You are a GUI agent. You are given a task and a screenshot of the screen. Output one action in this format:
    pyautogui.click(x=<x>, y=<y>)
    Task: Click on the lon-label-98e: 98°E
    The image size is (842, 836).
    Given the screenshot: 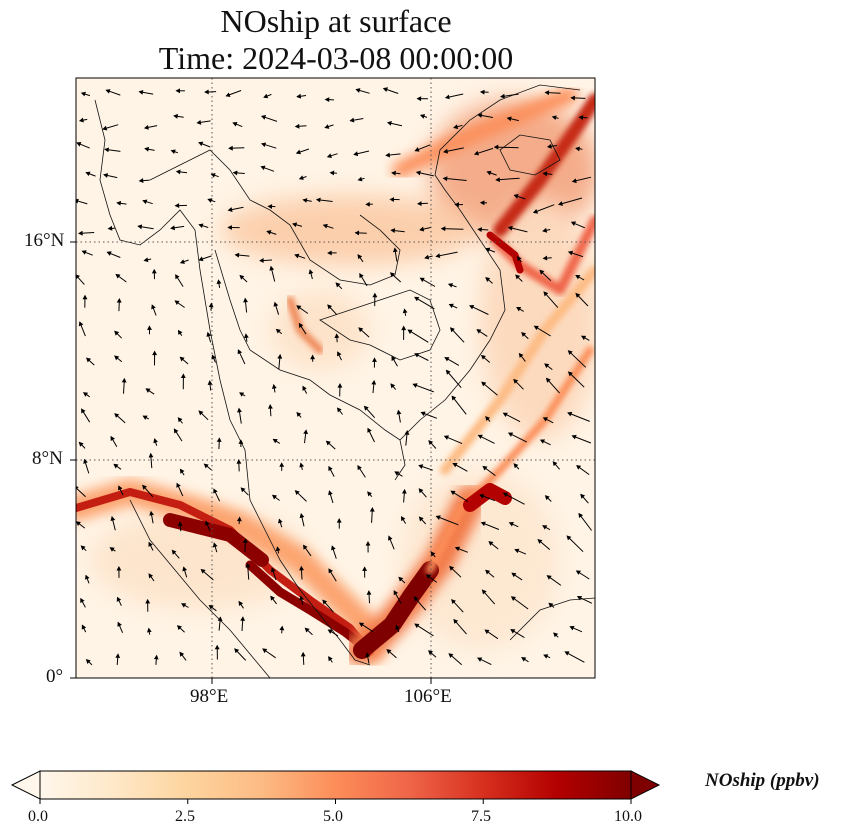 What is the action you would take?
    pyautogui.click(x=209, y=696)
    